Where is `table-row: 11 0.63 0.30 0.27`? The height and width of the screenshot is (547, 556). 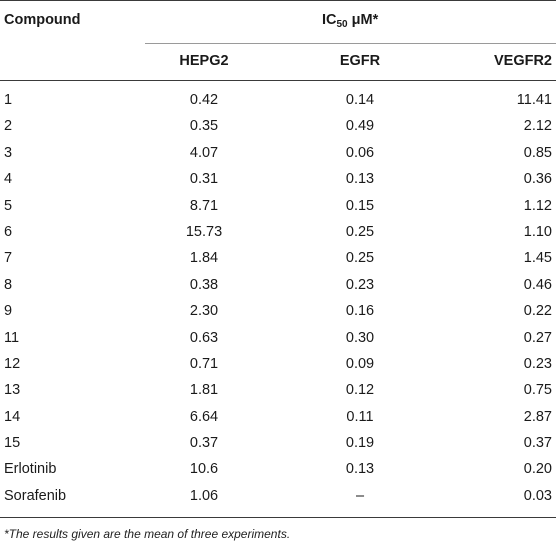
table-row: 11 0.63 0.30 0.27 is located at coordinates (278, 339).